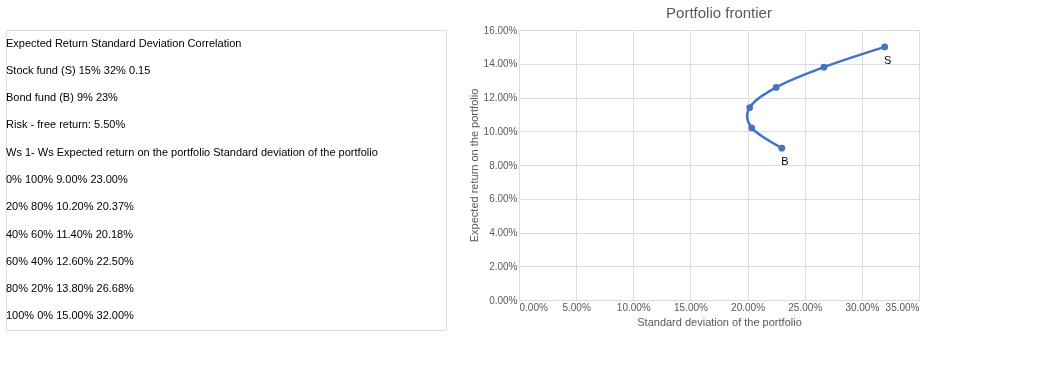 Image resolution: width=1039 pixels, height=368 pixels. What do you see at coordinates (70, 233) in the screenshot?
I see `text: 40% 60% 11.40% 20.18%` at bounding box center [70, 233].